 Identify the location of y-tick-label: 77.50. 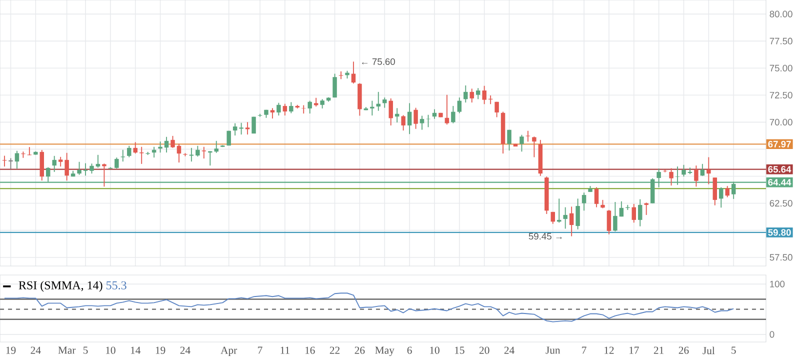
(781, 41).